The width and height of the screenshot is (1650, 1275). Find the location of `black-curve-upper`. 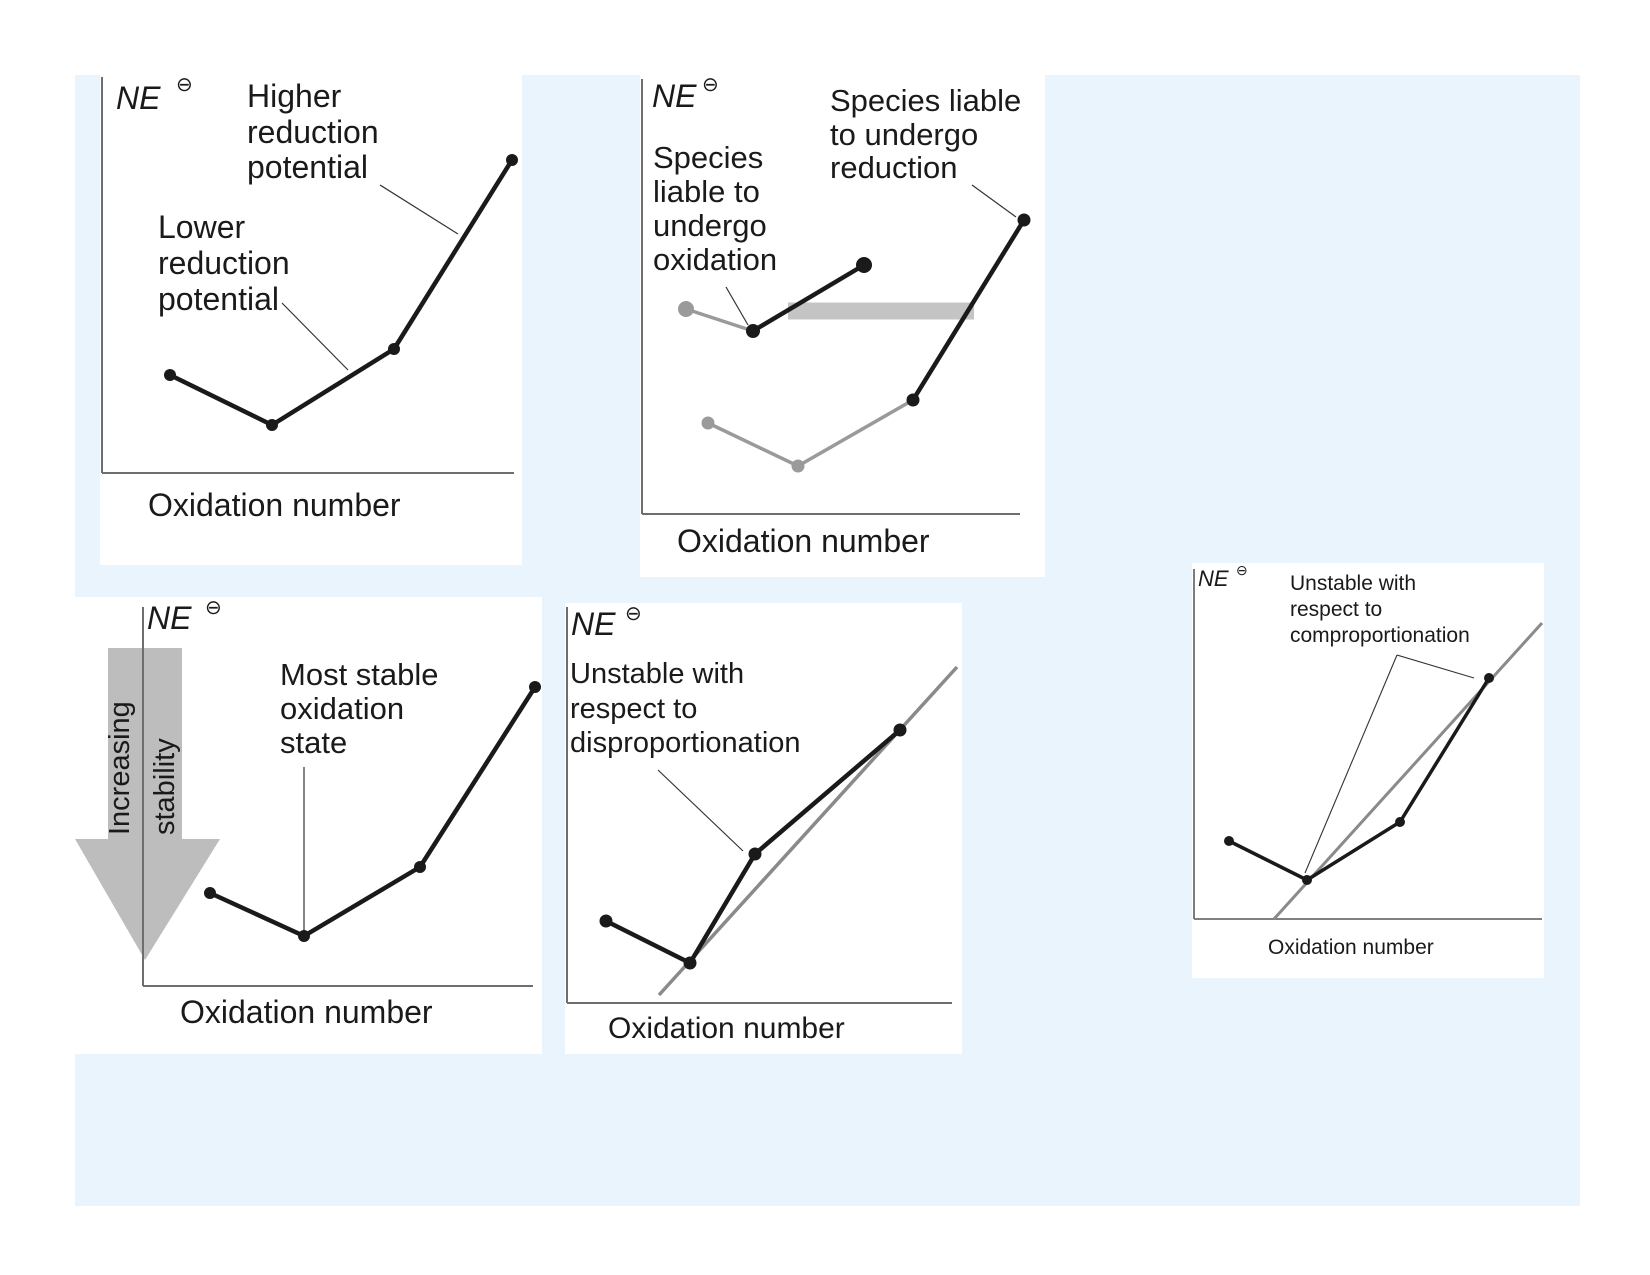

black-curve-upper is located at coordinates (808, 298).